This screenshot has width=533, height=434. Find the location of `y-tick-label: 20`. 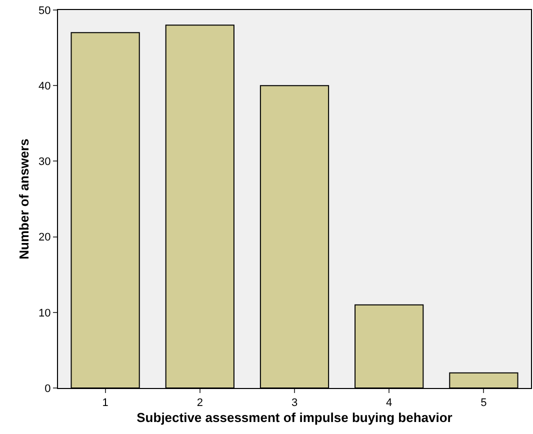

y-tick-label: 20 is located at coordinates (44, 238).